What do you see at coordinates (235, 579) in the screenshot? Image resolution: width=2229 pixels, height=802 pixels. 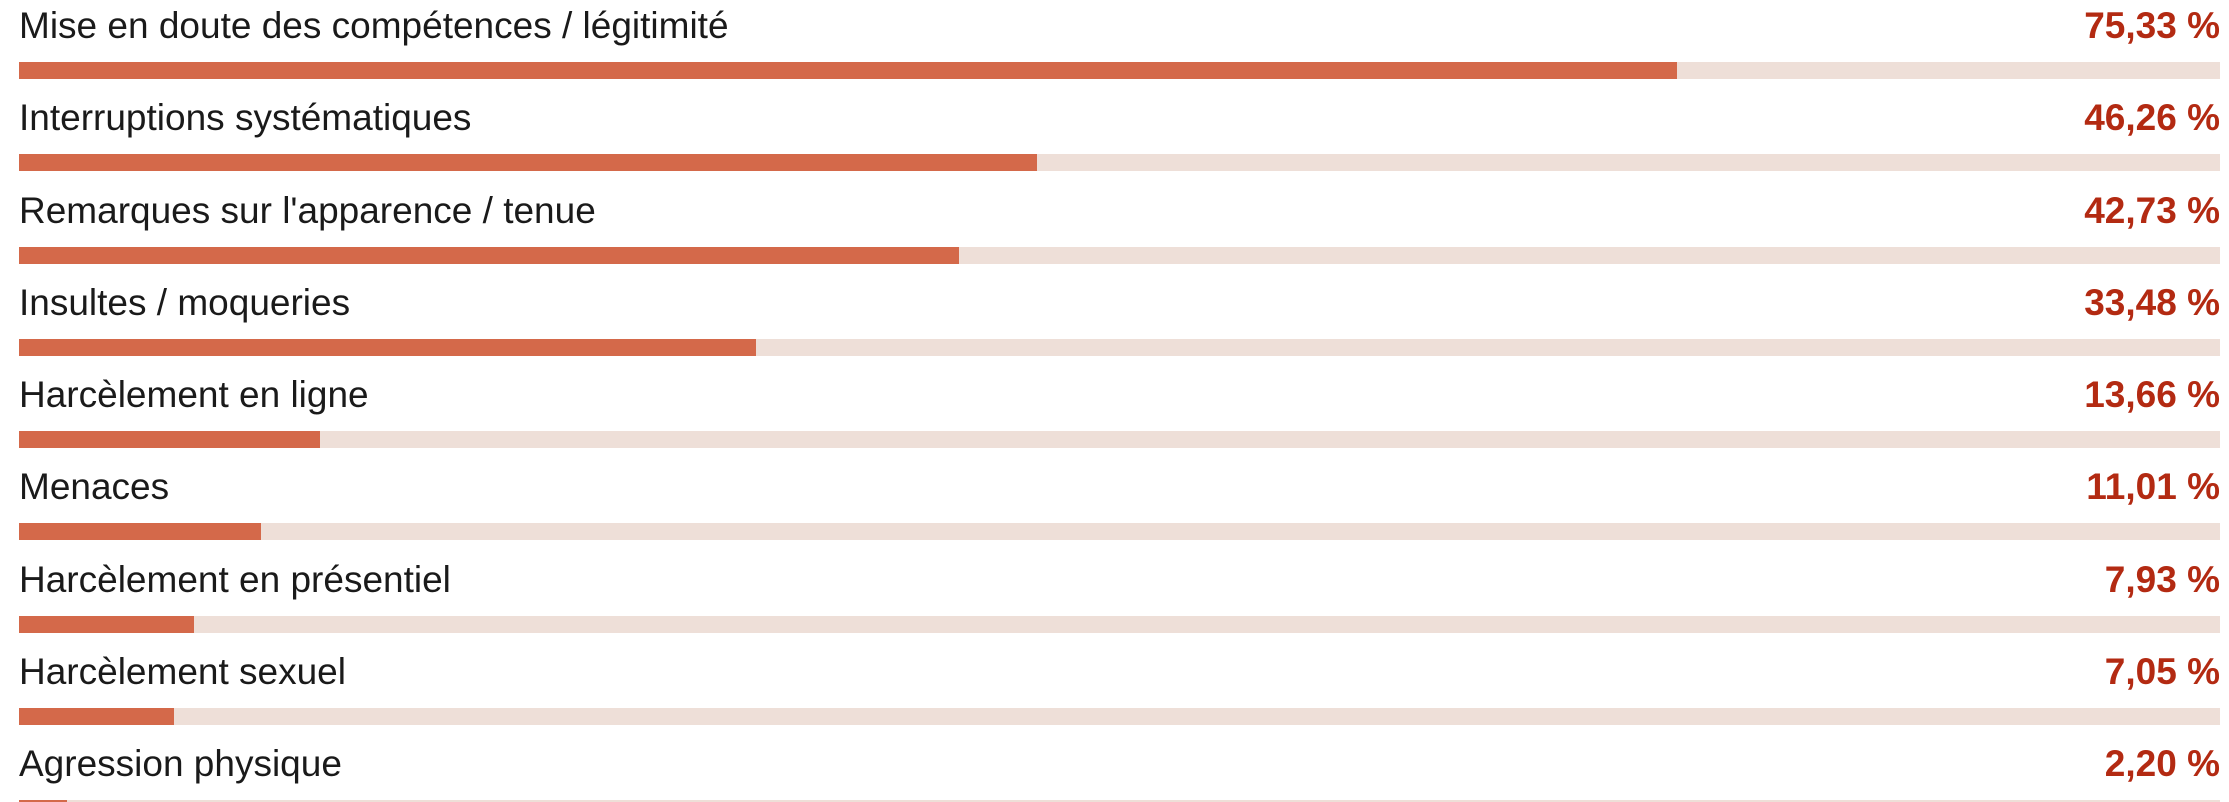 I see `category-label: Harcèlement en présentiel` at bounding box center [235, 579].